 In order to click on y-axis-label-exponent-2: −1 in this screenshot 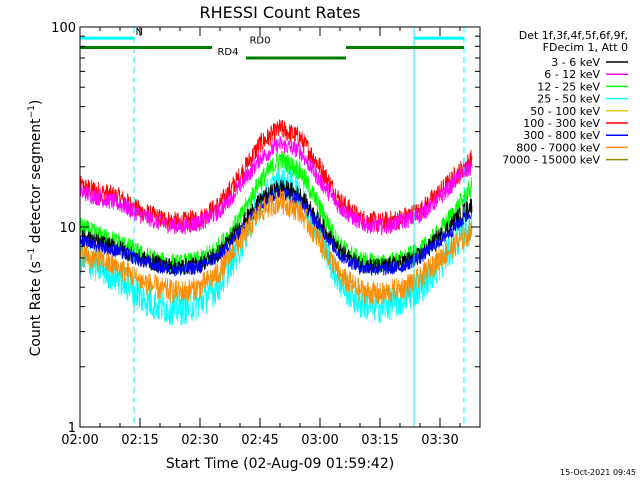, I will do `click(32, 111)`.